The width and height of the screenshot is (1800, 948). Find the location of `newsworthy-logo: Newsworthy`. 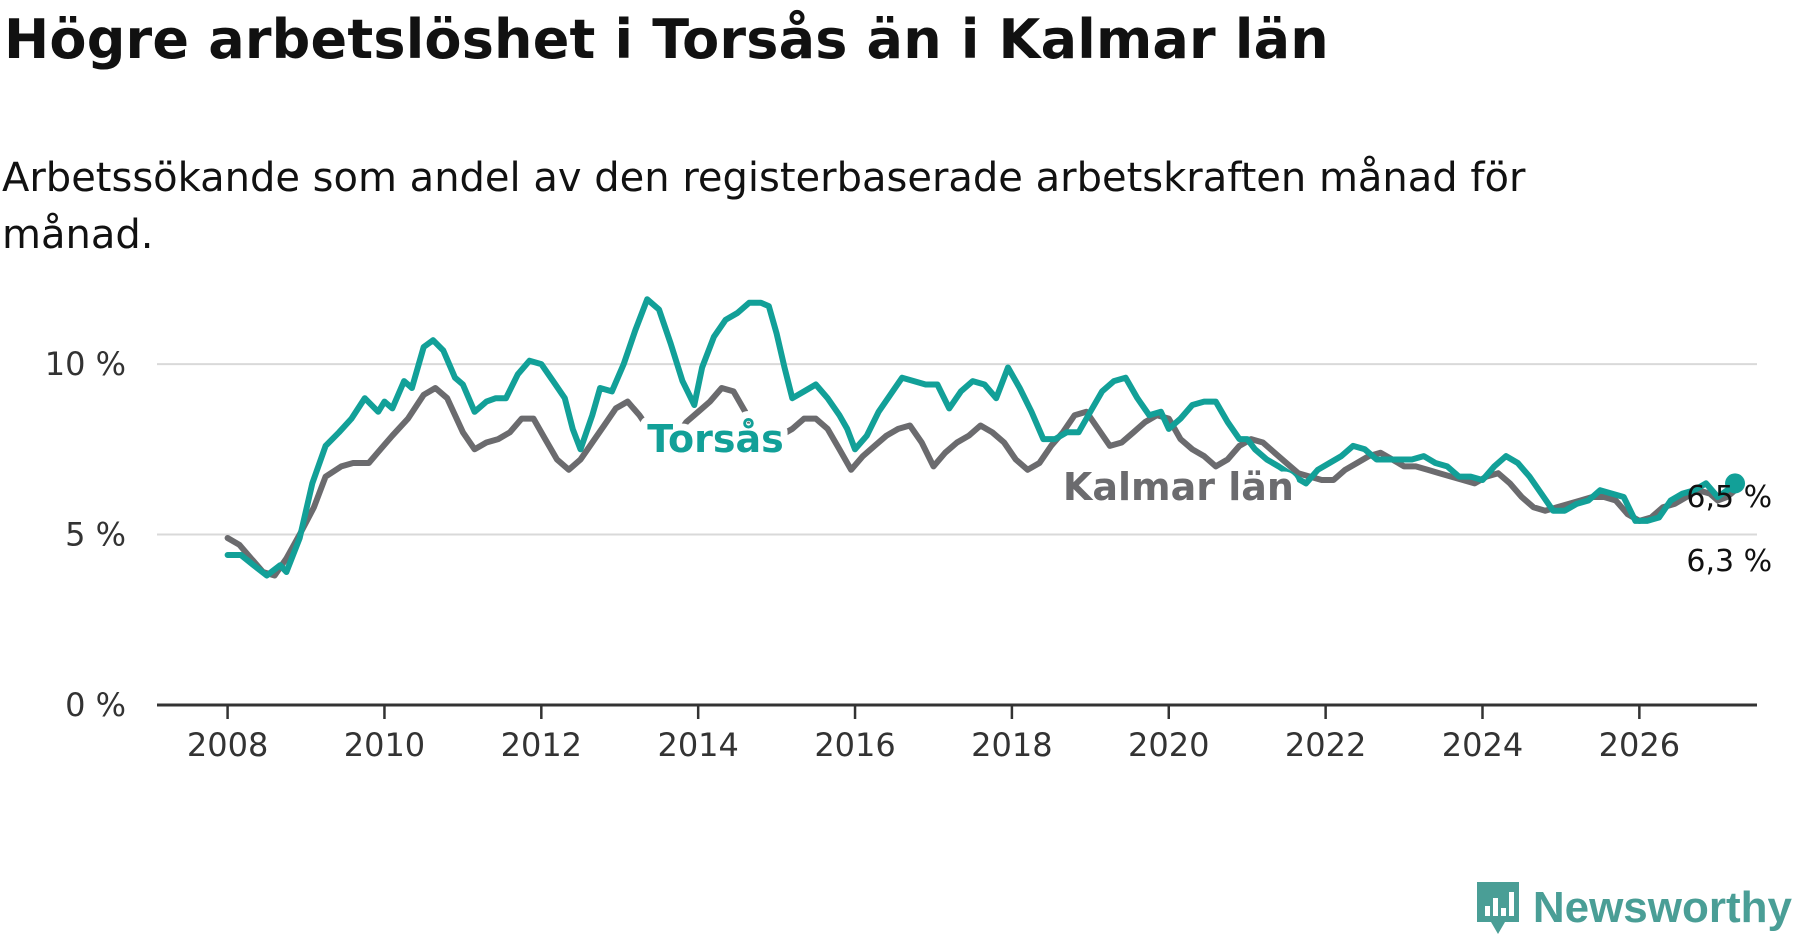

newsworthy-logo: Newsworthy is located at coordinates (1632, 908).